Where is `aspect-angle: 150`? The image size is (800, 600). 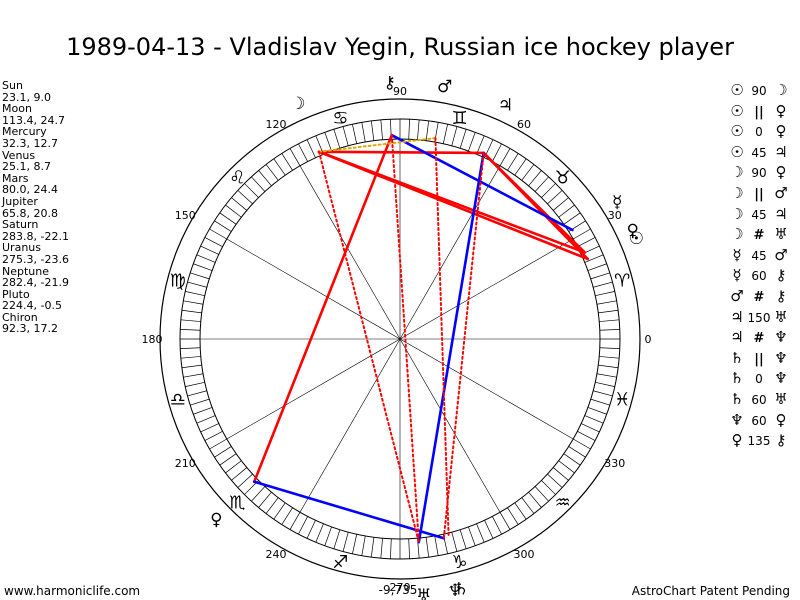
aspect-angle: 150 is located at coordinates (759, 317).